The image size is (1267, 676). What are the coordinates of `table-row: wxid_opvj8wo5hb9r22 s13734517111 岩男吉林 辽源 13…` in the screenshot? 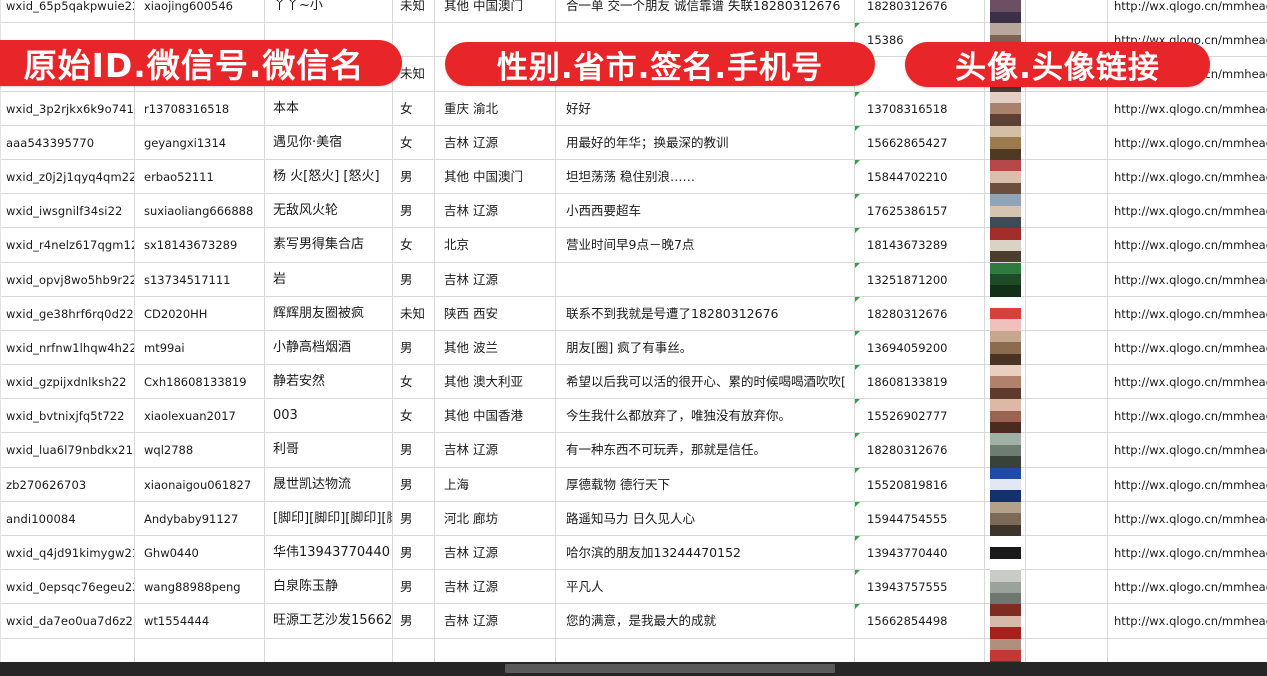 It's located at (633, 279).